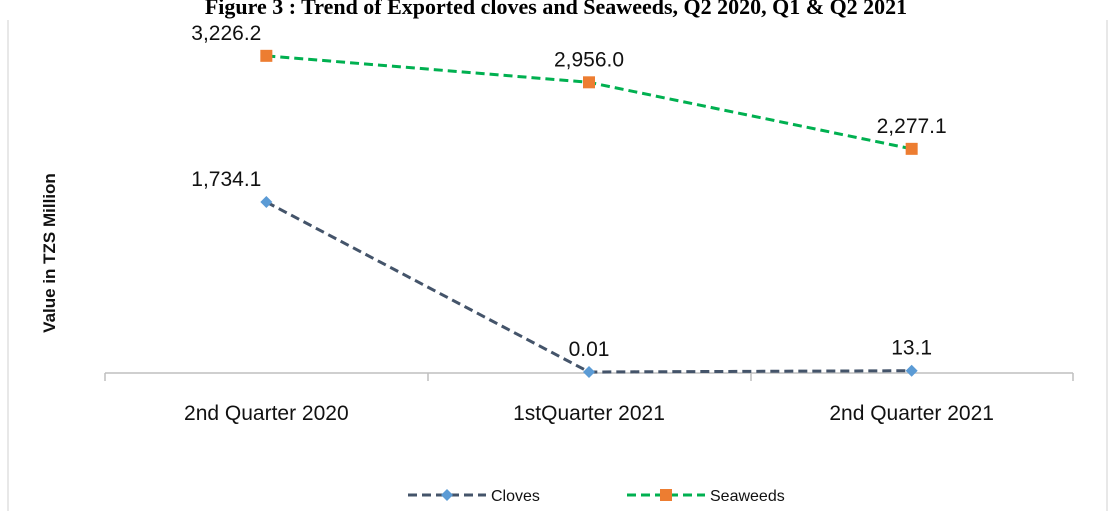 The height and width of the screenshot is (511, 1113). I want to click on data-label: 2,956.0, so click(589, 59).